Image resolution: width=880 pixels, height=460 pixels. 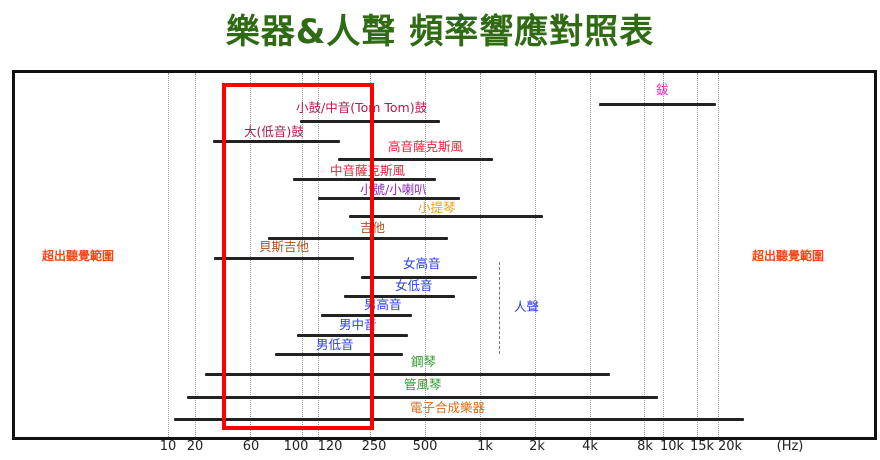 What do you see at coordinates (374, 446) in the screenshot?
I see `x-tick: 250` at bounding box center [374, 446].